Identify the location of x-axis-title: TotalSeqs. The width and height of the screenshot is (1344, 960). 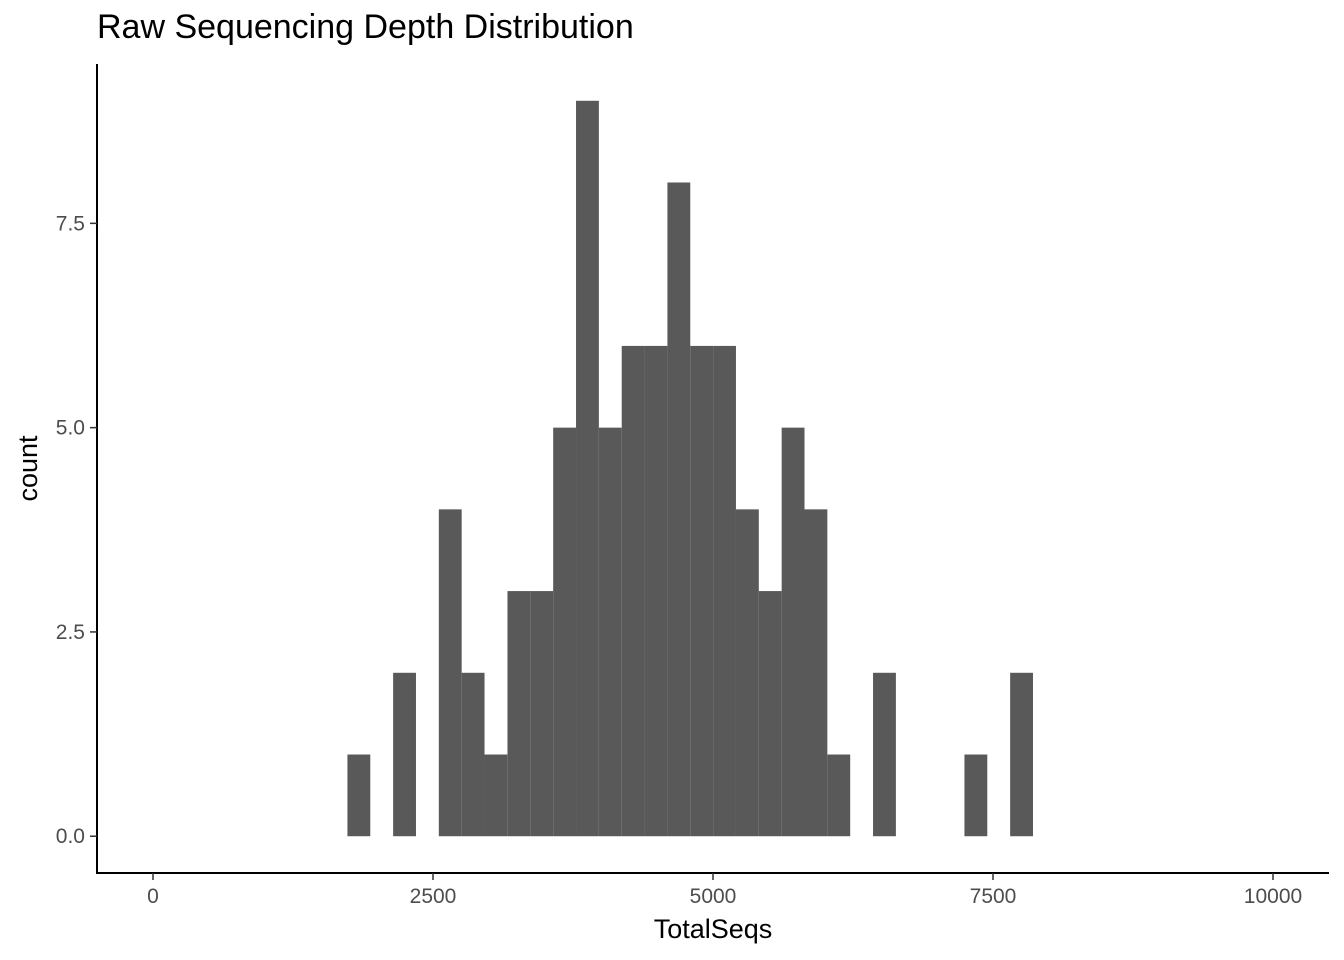
(713, 929).